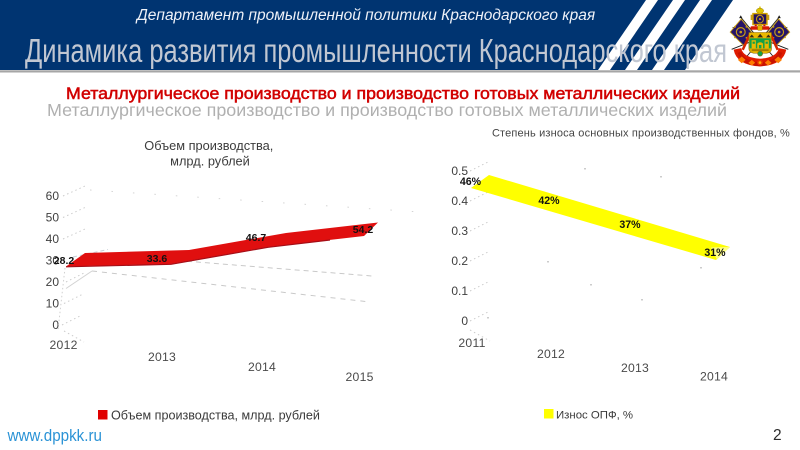 The width and height of the screenshot is (800, 450). Describe the element at coordinates (53, 260) in the screenshot. I see `svg-text: 30` at that location.